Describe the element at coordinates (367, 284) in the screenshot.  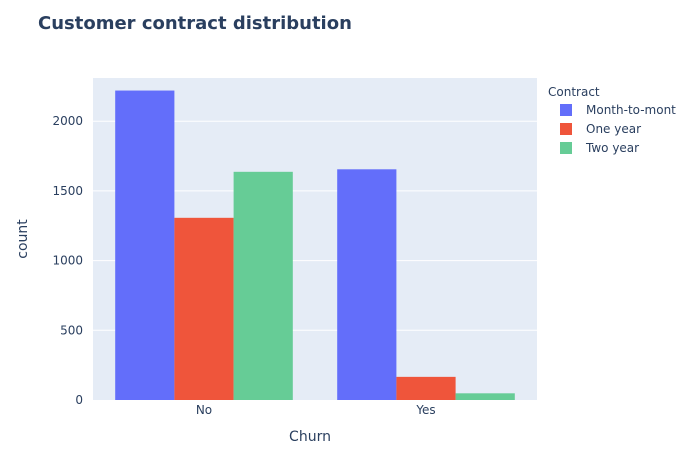
I see `bar-month-to-month-yes` at that location.